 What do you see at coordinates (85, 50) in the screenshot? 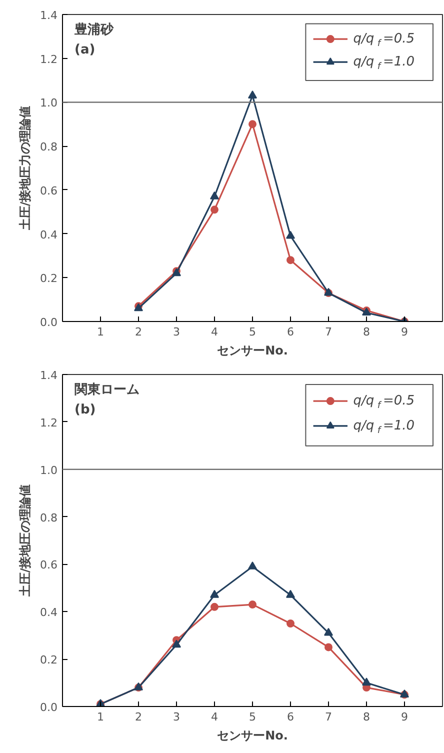
I see `annotation: (a)` at bounding box center [85, 50].